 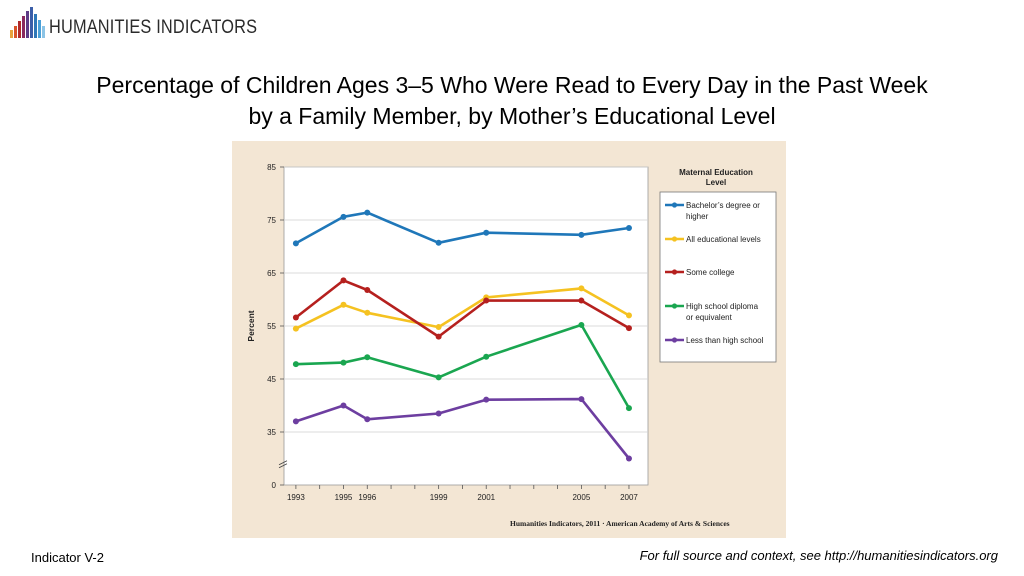 What do you see at coordinates (716, 182) in the screenshot?
I see `legend-title: Level` at bounding box center [716, 182].